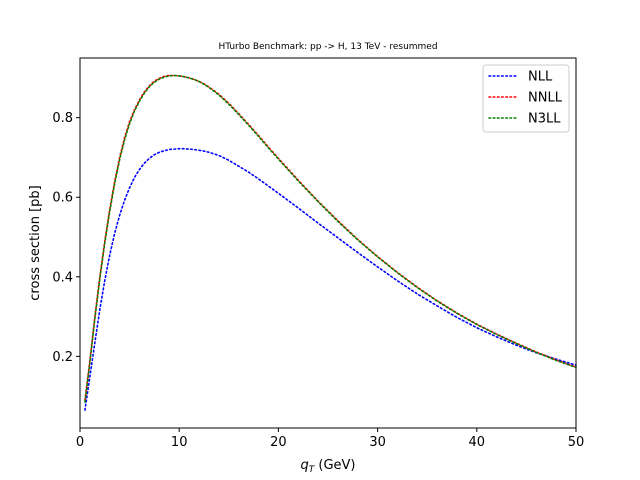 This screenshot has height=480, width=640. I want to click on x-tick-label: 10, so click(179, 442).